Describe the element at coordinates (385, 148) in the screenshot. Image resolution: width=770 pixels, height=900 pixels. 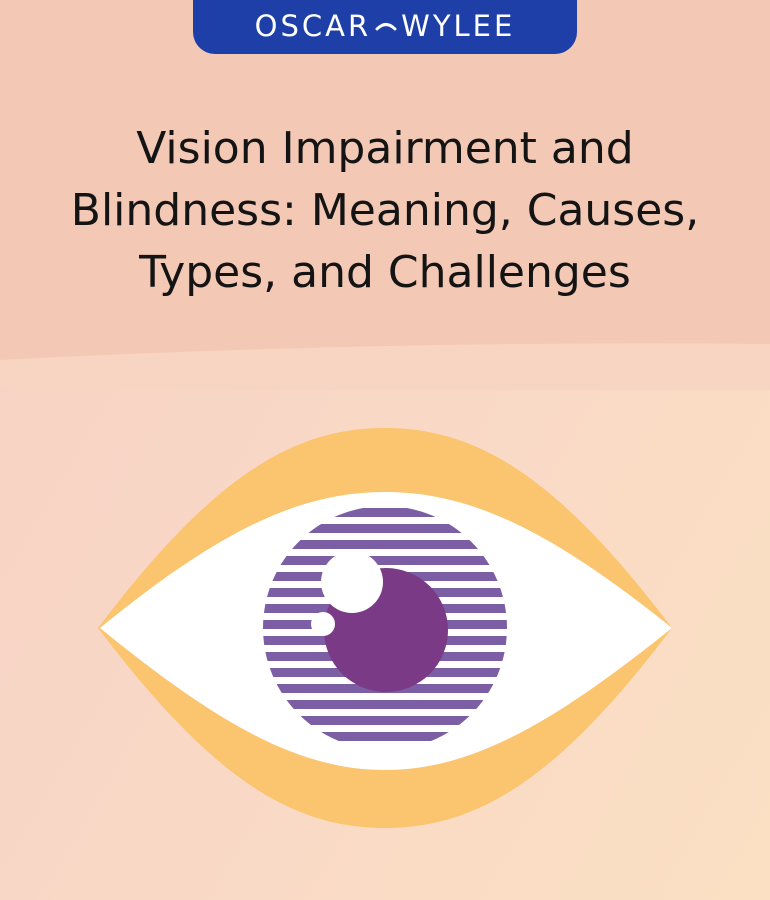
I see `title-line-1: Vision Impairment and` at that location.